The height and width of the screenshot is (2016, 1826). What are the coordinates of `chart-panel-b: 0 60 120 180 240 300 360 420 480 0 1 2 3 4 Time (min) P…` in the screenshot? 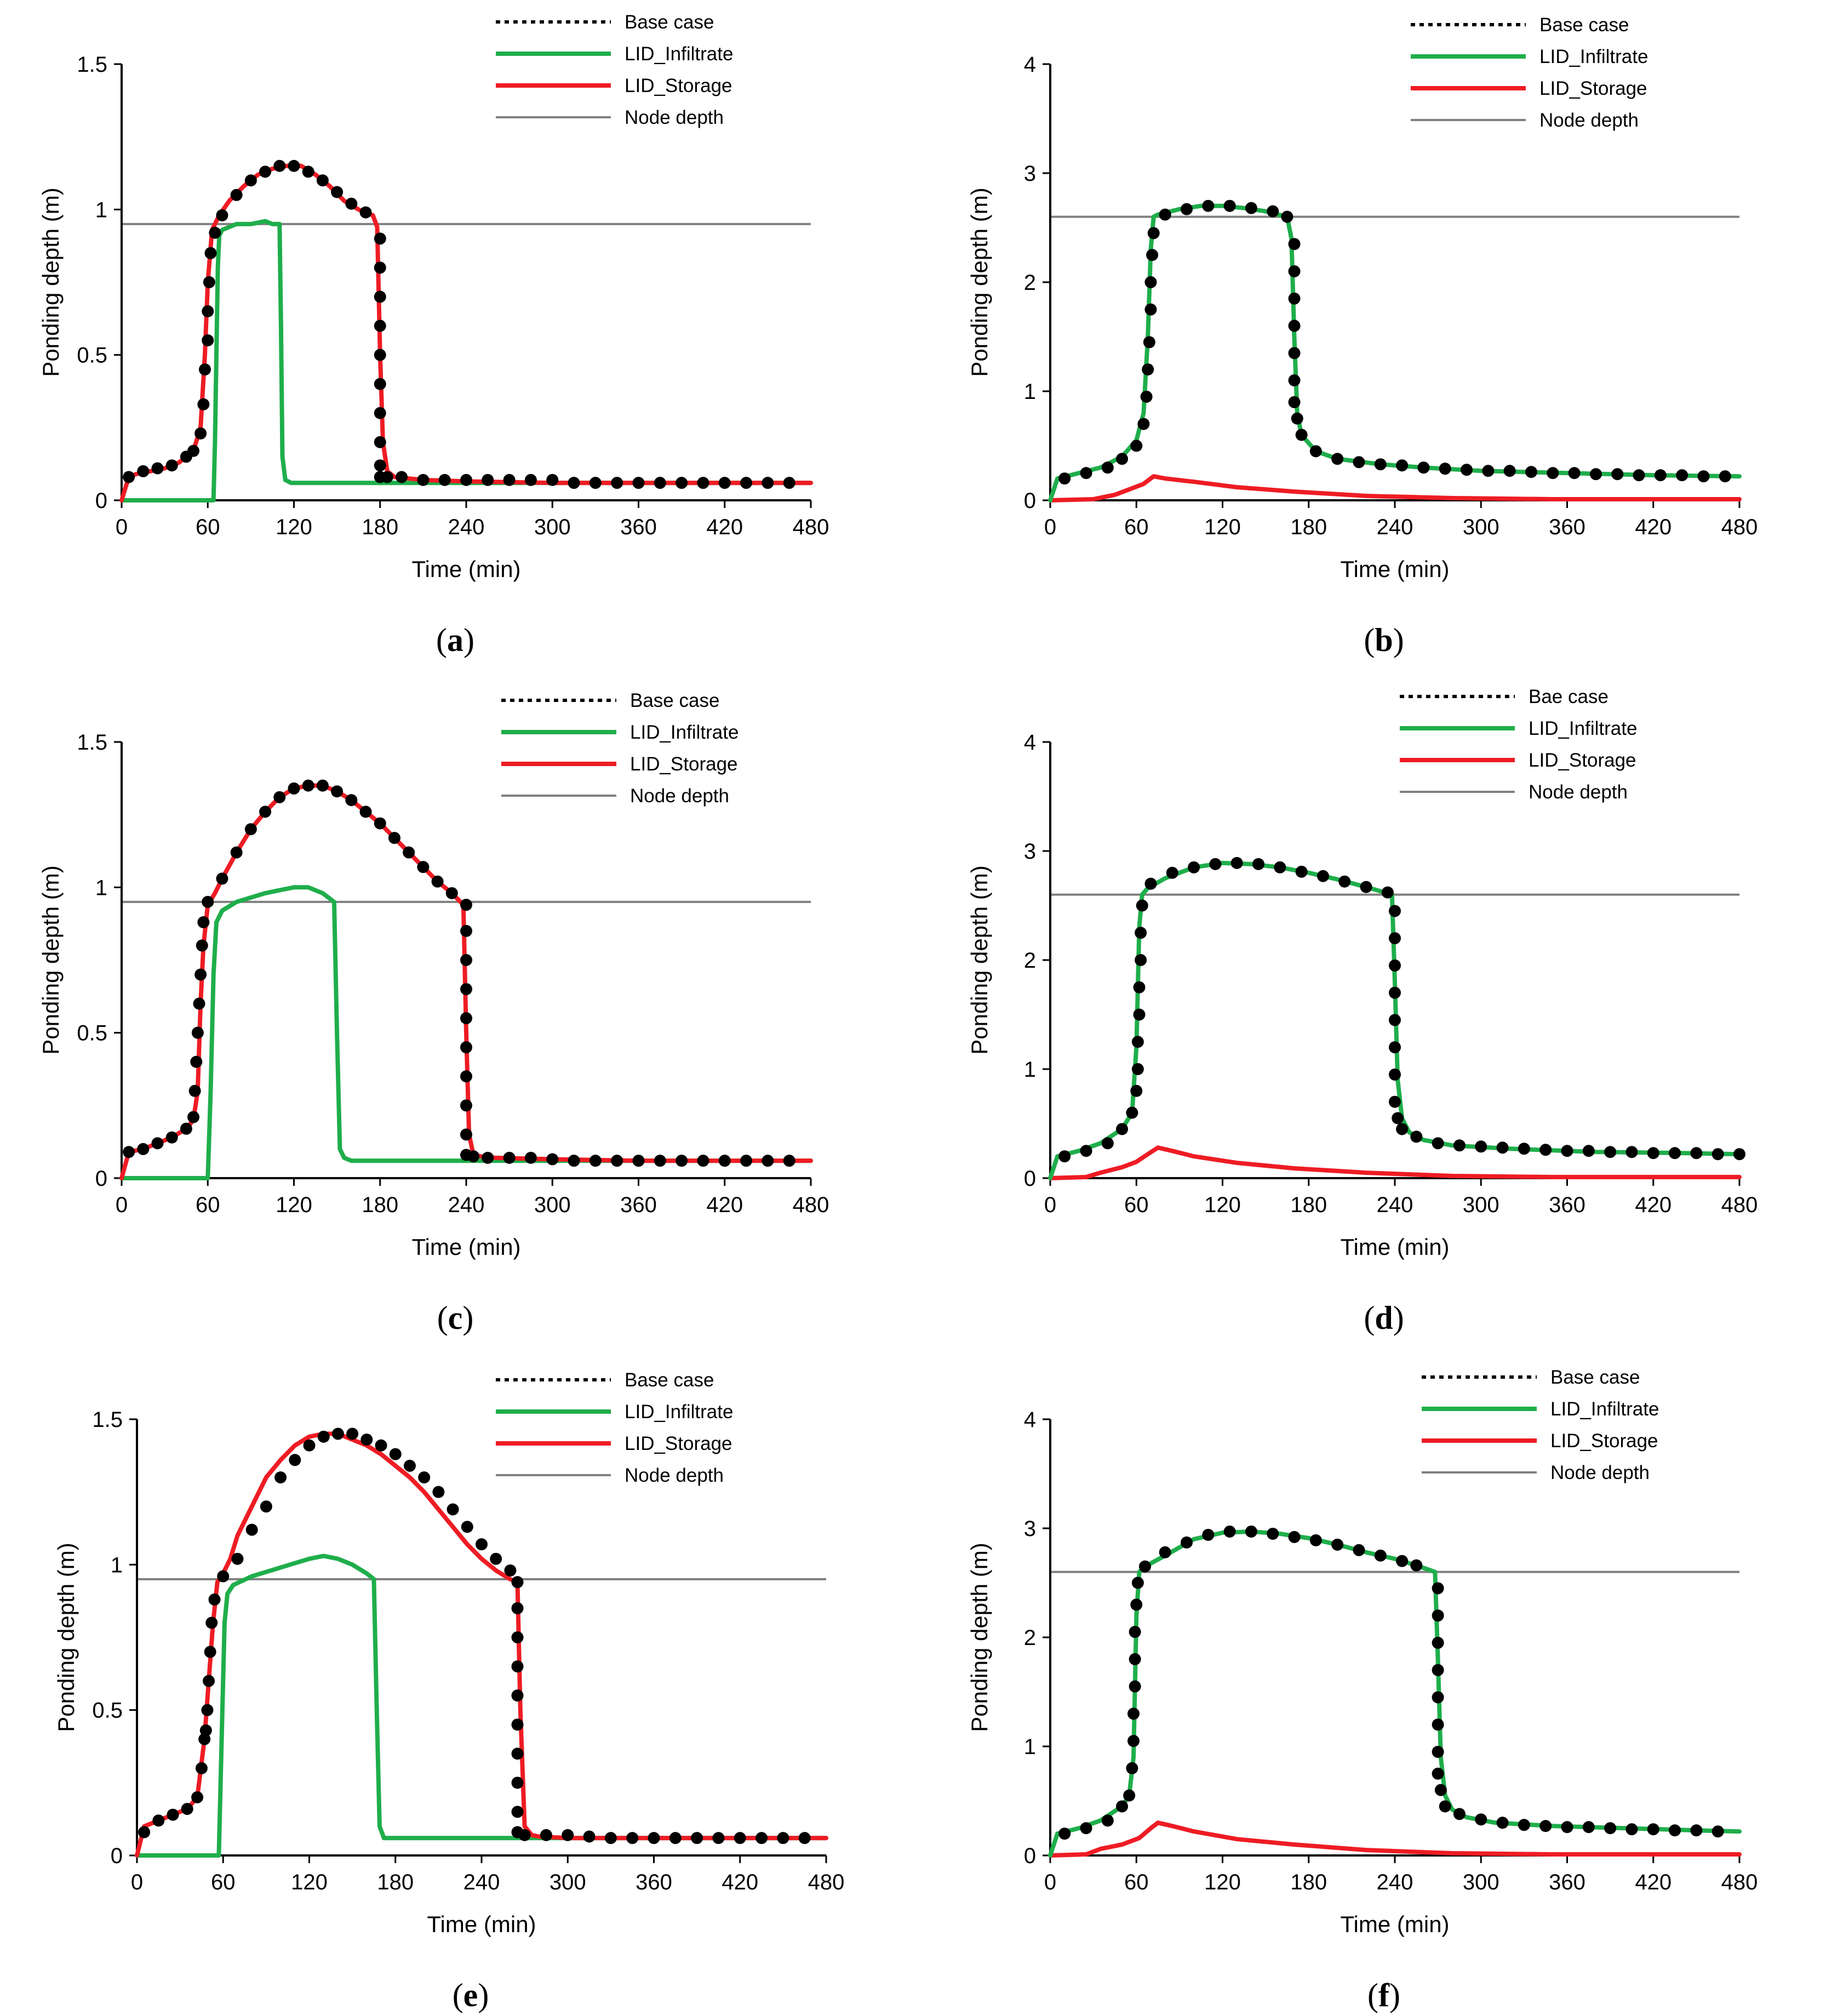 It's located at (1362, 336).